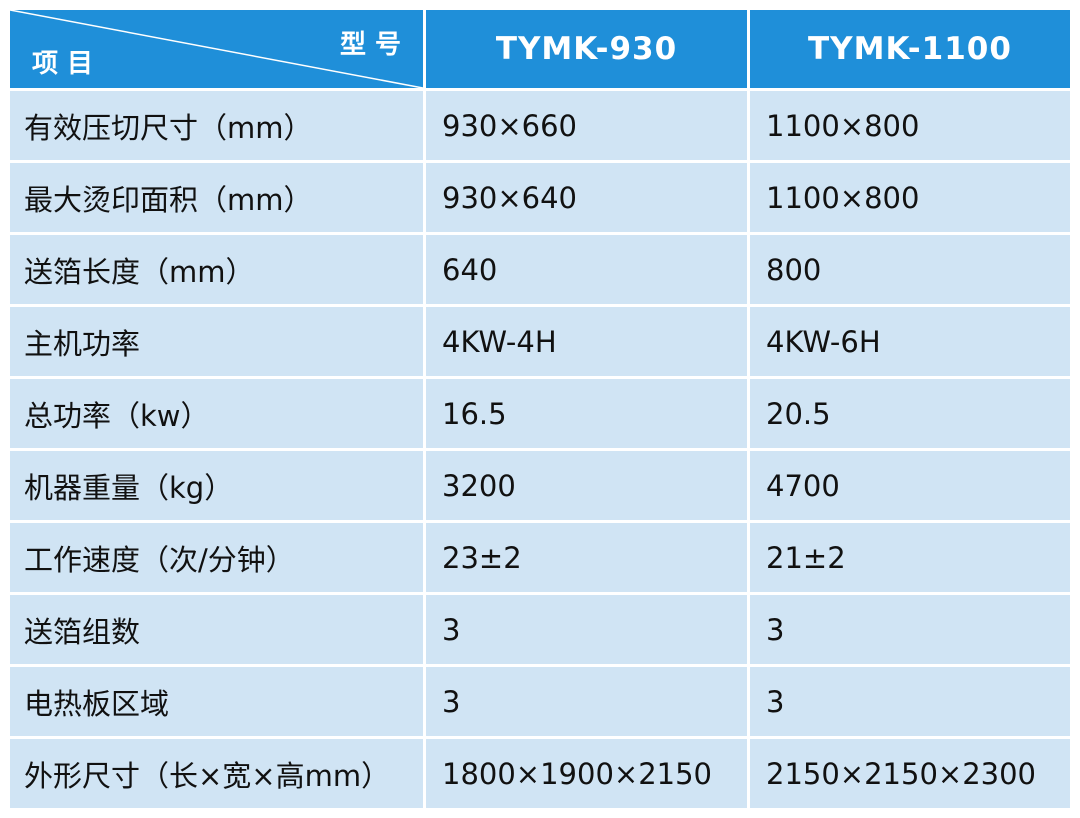  What do you see at coordinates (216, 773) in the screenshot?
I see `row-label: 外形尺寸（长×宽×高mm）` at bounding box center [216, 773].